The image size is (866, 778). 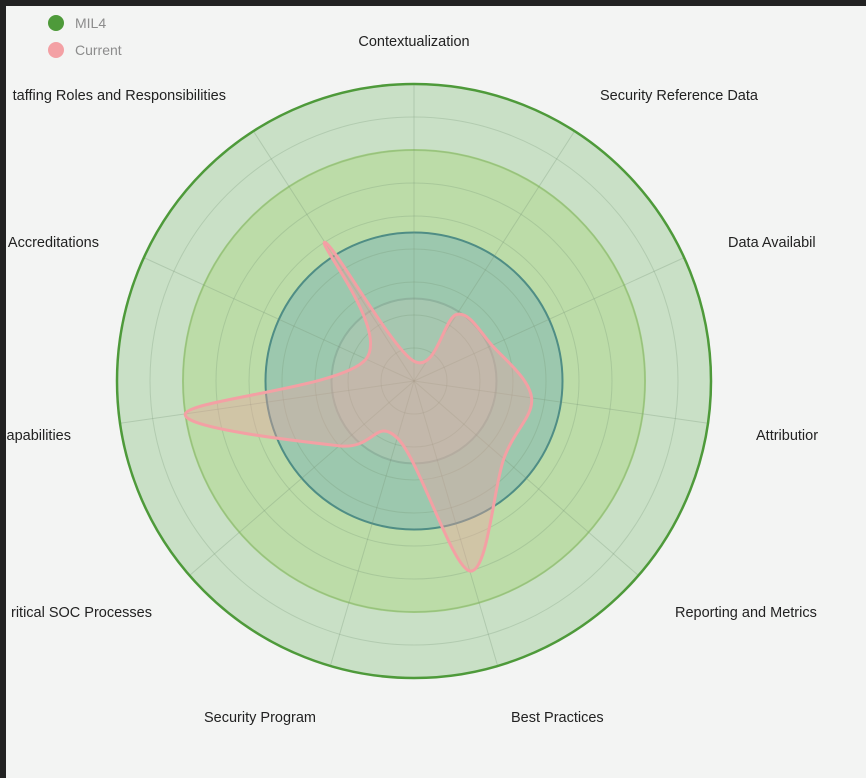 I want to click on legend: MIL4 Current, so click(x=85, y=36).